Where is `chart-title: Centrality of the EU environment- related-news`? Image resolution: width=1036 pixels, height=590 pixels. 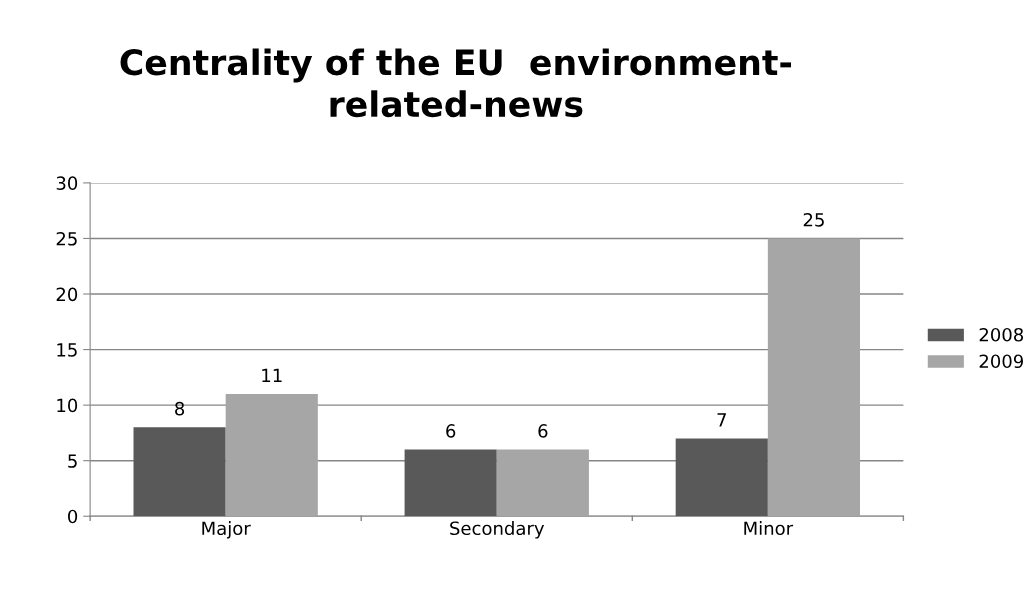 chart-title: Centrality of the EU environment- related-news is located at coordinates (455, 83).